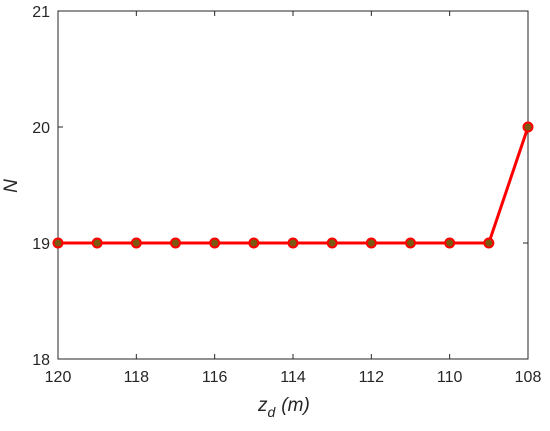 The width and height of the screenshot is (550, 431). What do you see at coordinates (41, 12) in the screenshot?
I see `y-tick-label: 21` at bounding box center [41, 12].